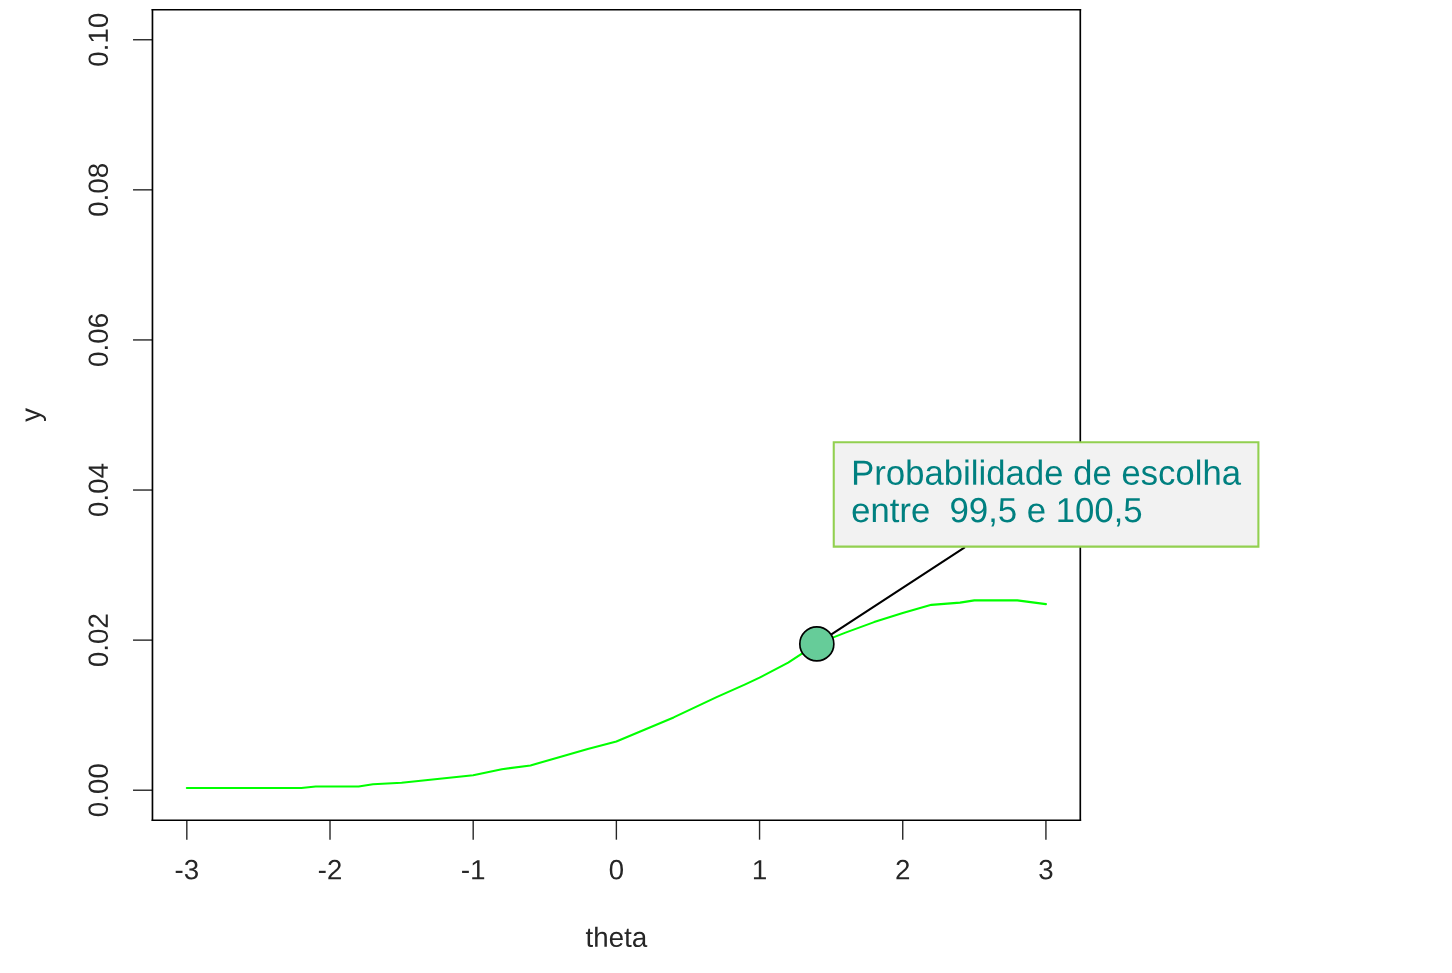  Describe the element at coordinates (1047, 493) in the screenshot. I see `annotation: Probabilidade de escolha entre 99,5 e 100,5` at that location.